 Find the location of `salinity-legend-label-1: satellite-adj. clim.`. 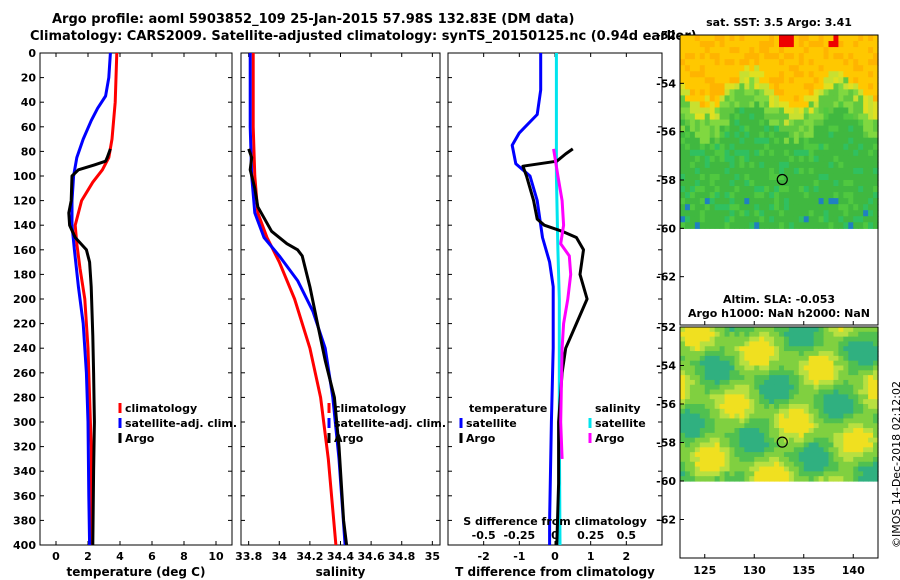

salinity-legend-label-1: satellite-adj. clim. is located at coordinates (390, 423).